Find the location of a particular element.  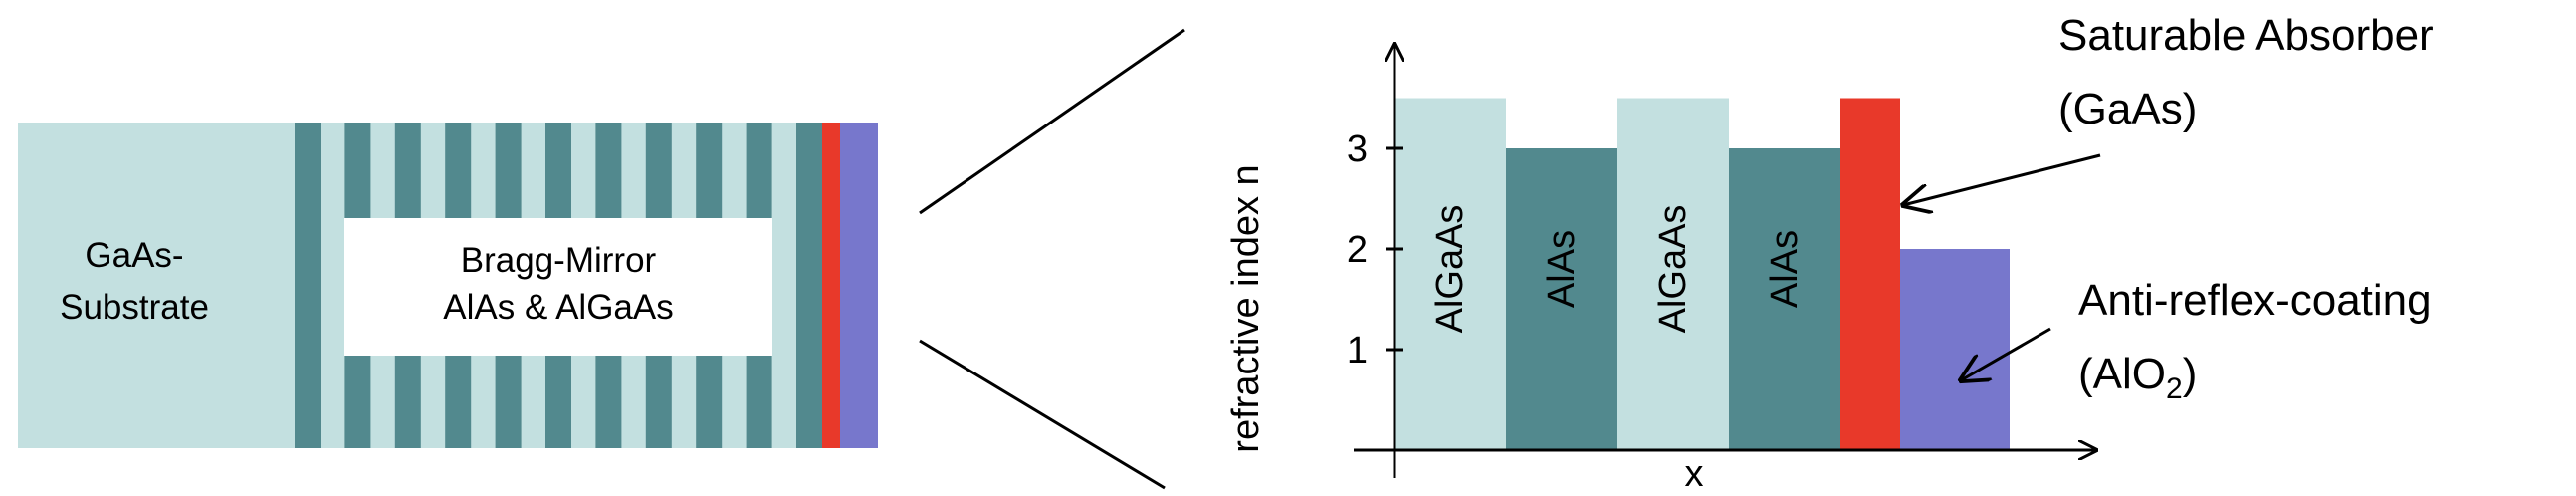

saturable-absorber-label-line1: Saturable Absorber is located at coordinates (2246, 35).